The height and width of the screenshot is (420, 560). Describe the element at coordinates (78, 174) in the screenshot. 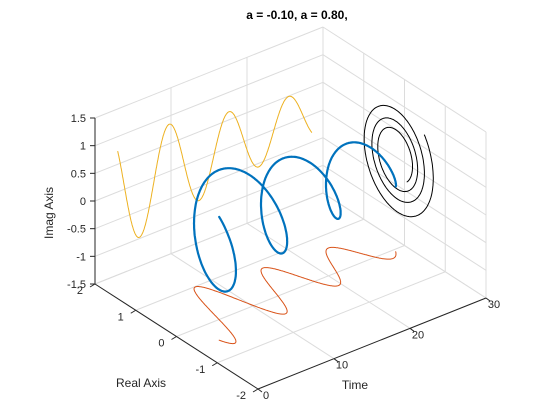

I see `z-tick-label: 0.5` at that location.